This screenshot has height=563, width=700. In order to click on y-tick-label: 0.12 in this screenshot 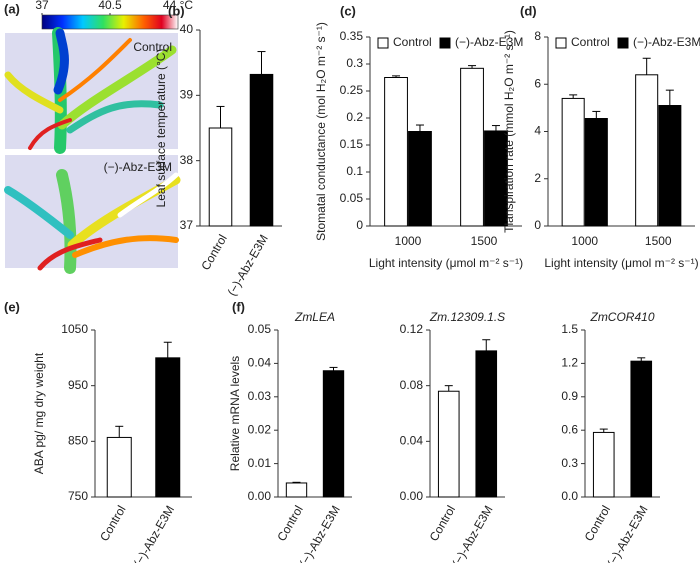, I will do `click(412, 329)`.